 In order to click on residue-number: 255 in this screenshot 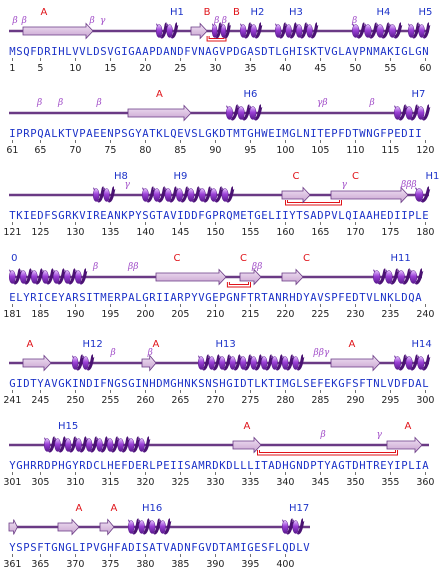, I will do `click(110, 400)`.